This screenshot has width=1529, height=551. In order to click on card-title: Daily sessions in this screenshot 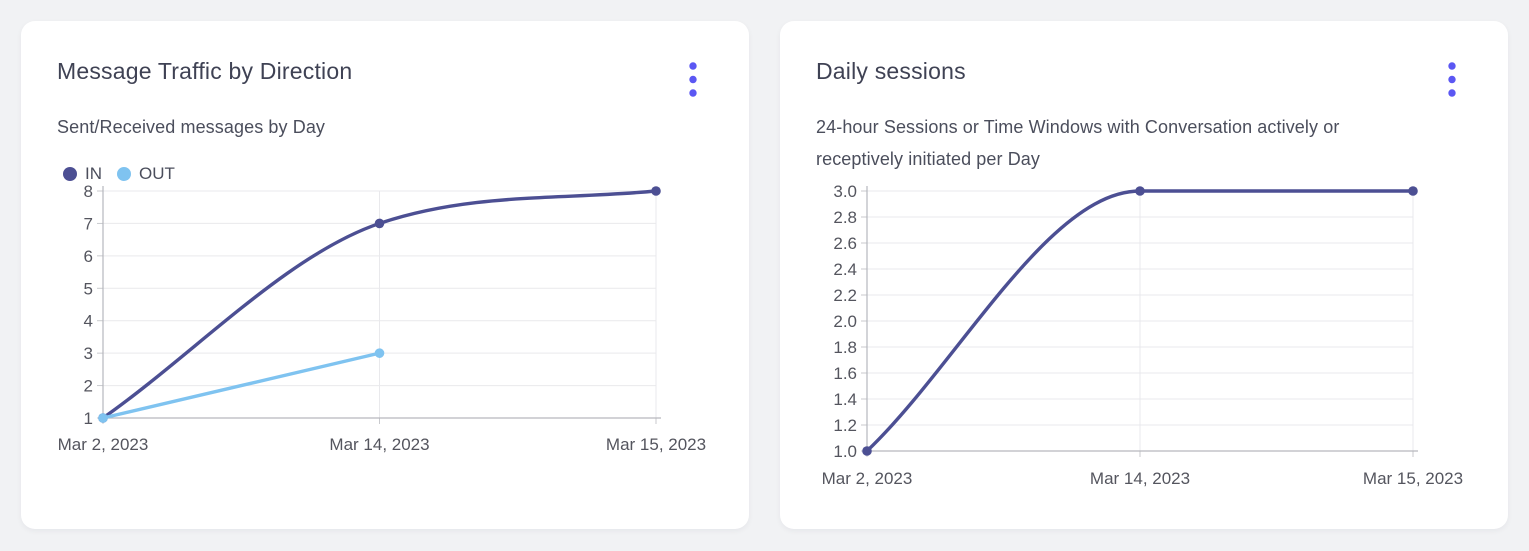, I will do `click(891, 71)`.